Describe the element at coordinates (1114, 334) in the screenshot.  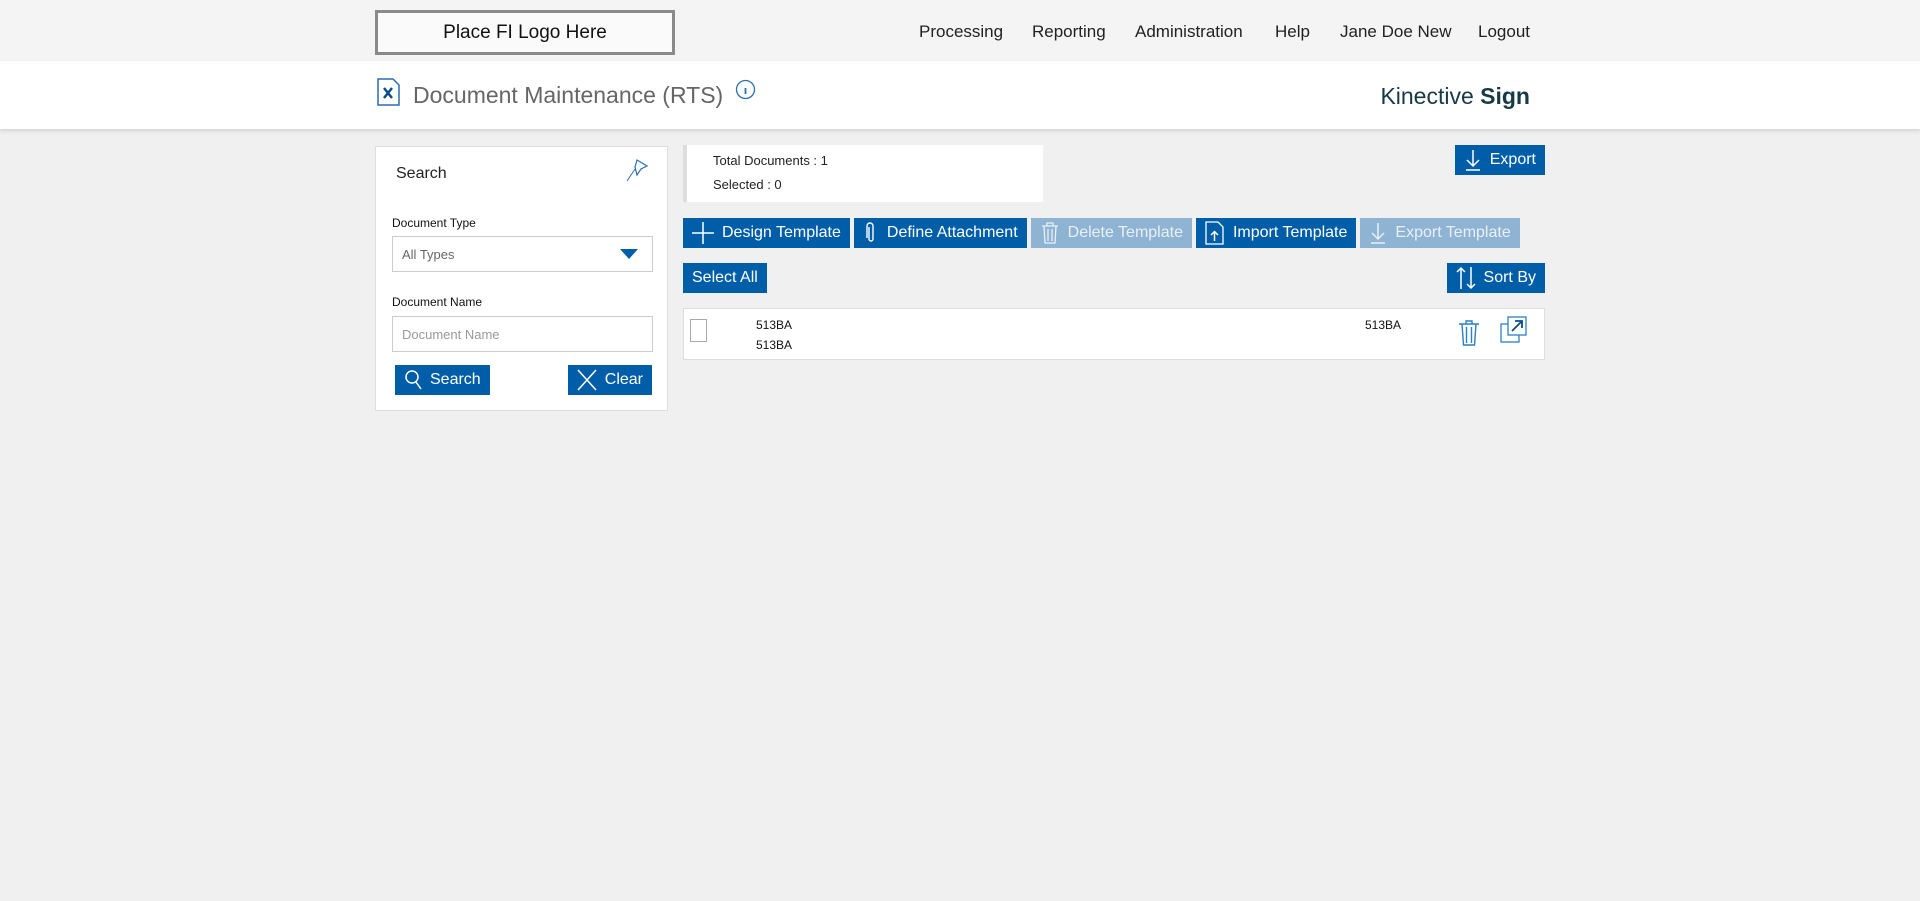
I see `table-row: 513BA 513BA 513BA` at that location.